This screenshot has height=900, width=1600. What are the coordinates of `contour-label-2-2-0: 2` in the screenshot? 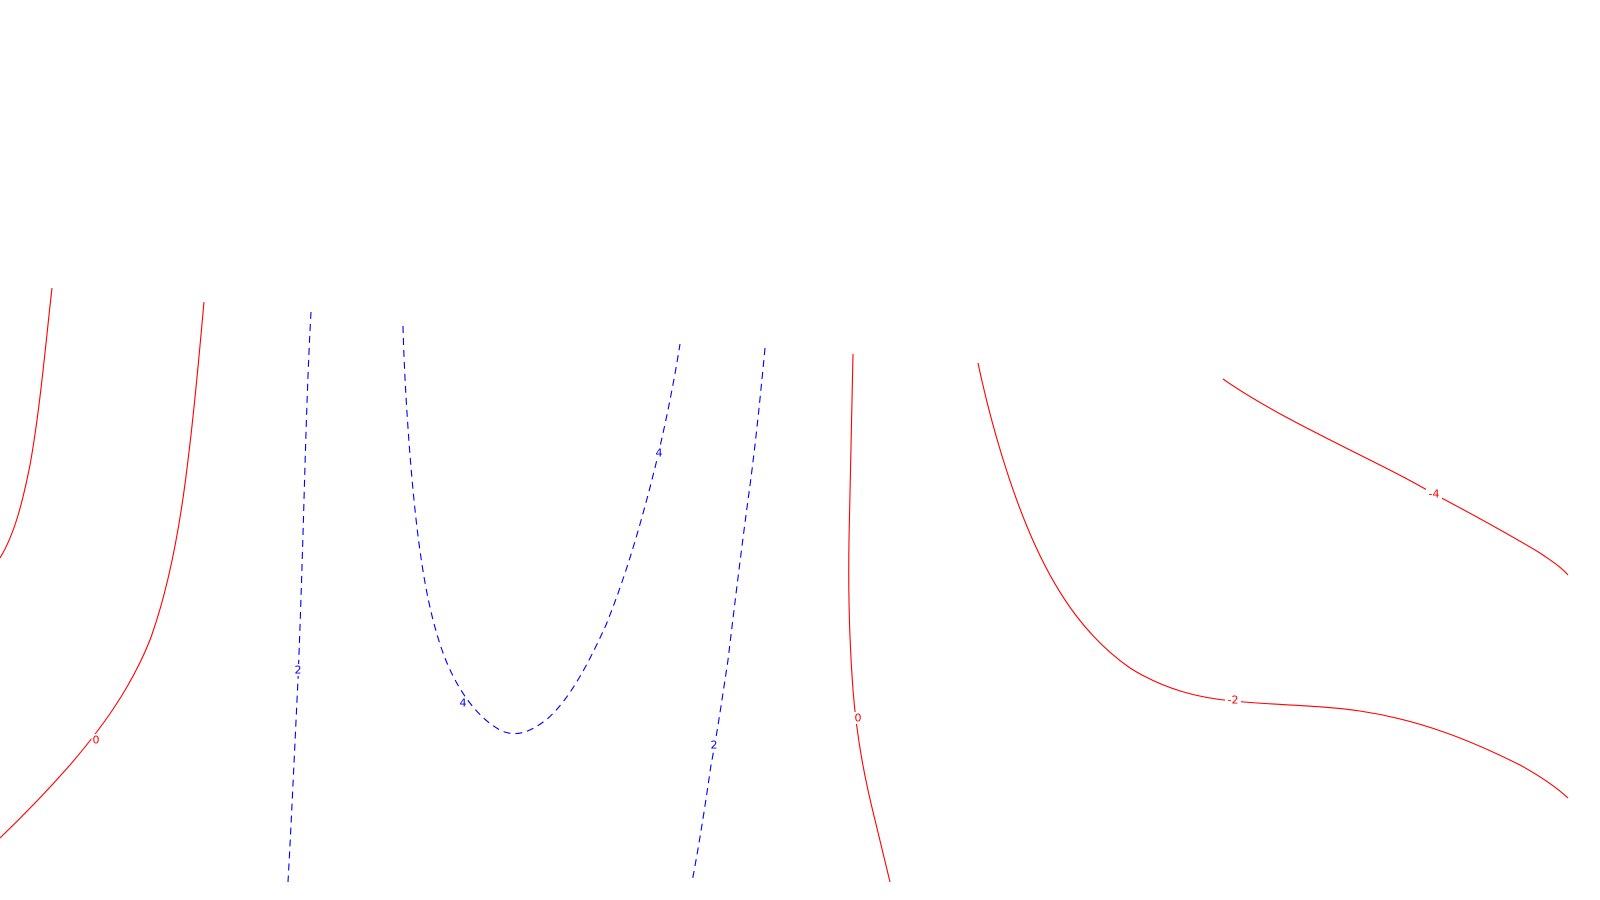 It's located at (298, 670).